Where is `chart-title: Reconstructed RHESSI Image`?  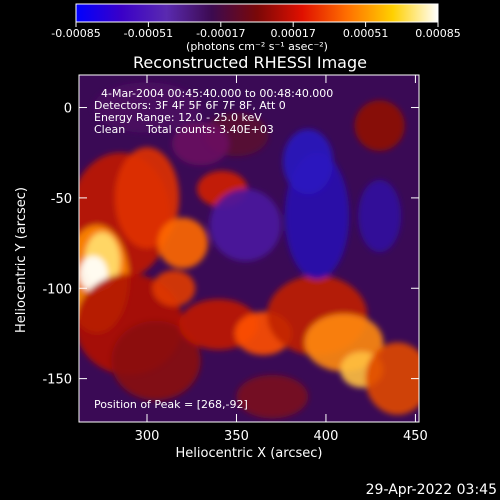 chart-title: Reconstructed RHESSI Image is located at coordinates (250, 62).